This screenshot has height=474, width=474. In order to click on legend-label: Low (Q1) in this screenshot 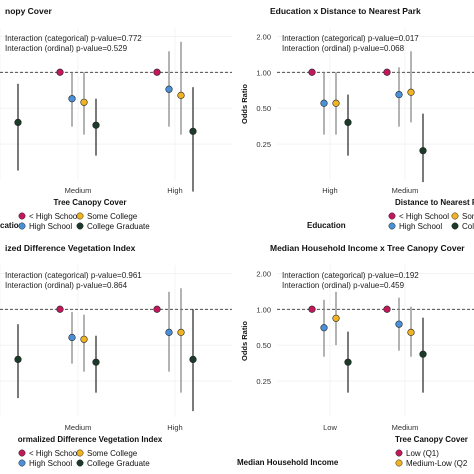, I will do `click(422, 453)`.